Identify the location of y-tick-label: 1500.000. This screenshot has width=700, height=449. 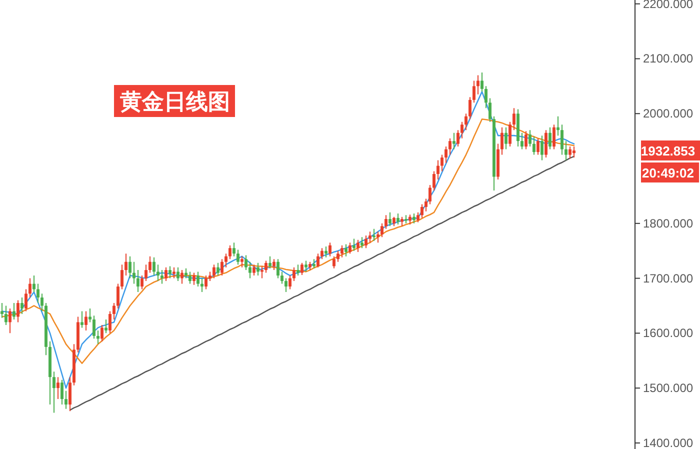
(668, 388).